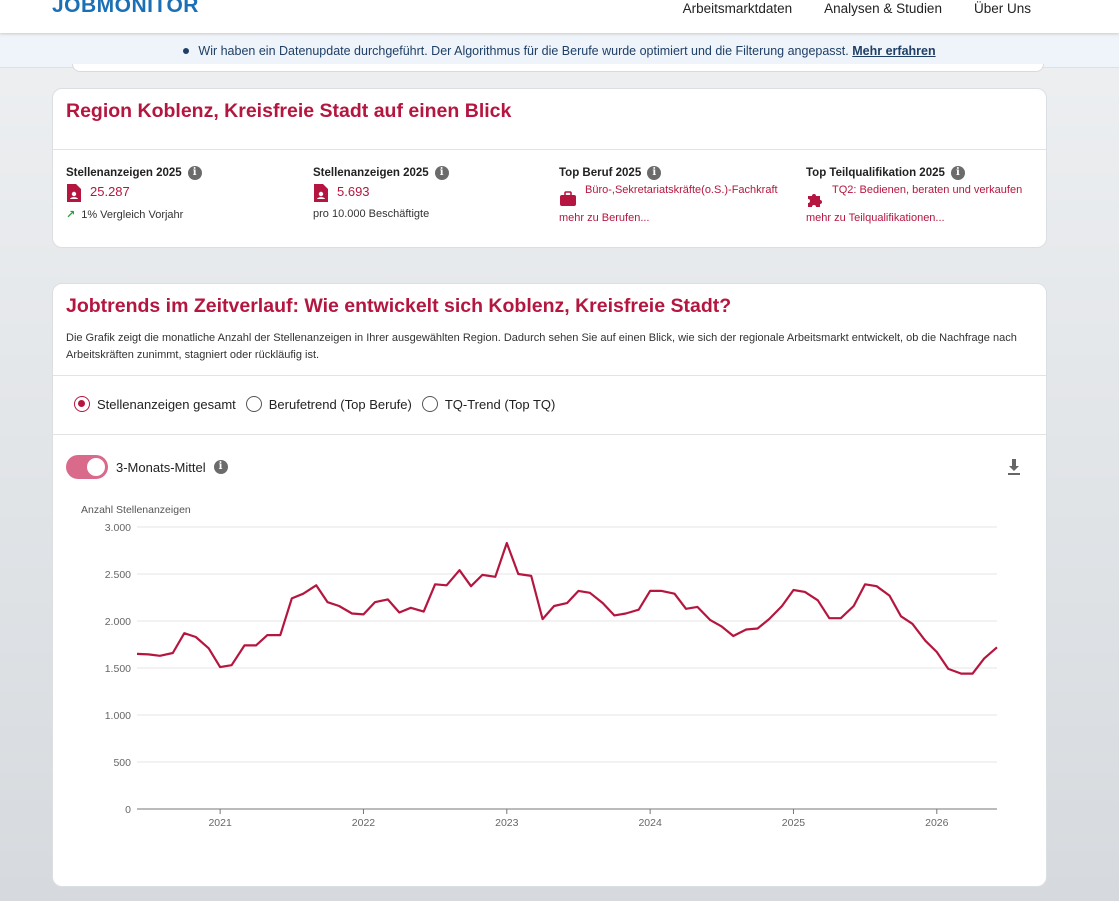 The height and width of the screenshot is (901, 1119). I want to click on x-tick-label: 2021, so click(220, 823).